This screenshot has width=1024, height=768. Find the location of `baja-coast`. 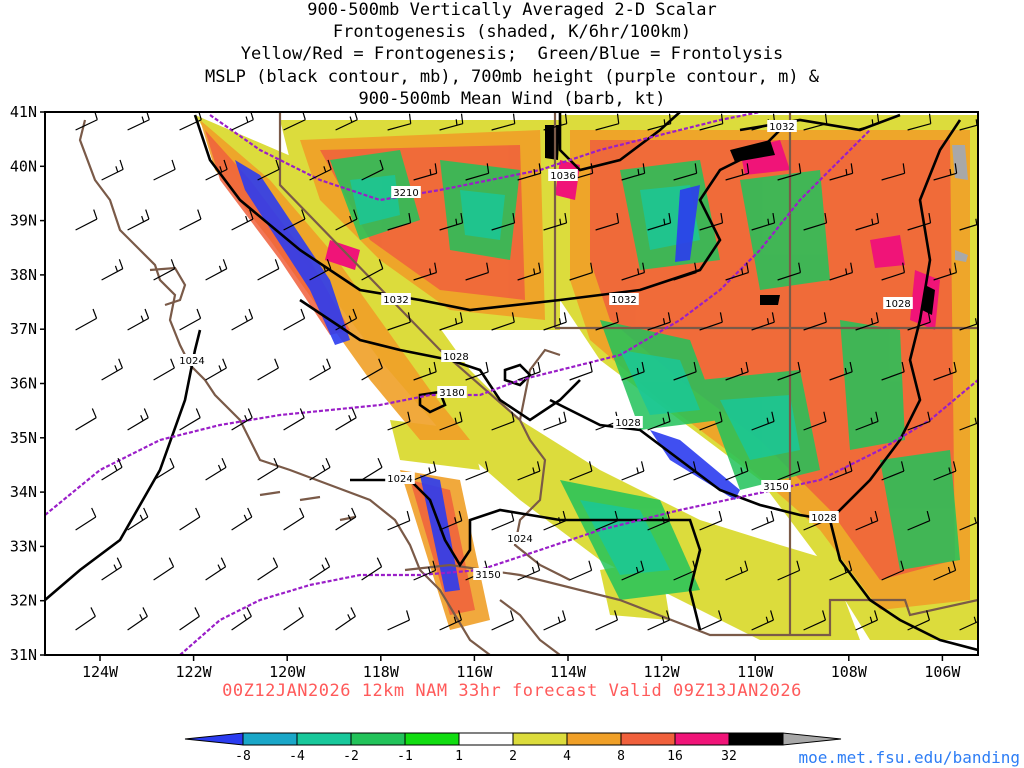

baja-coast is located at coordinates (530, 627).